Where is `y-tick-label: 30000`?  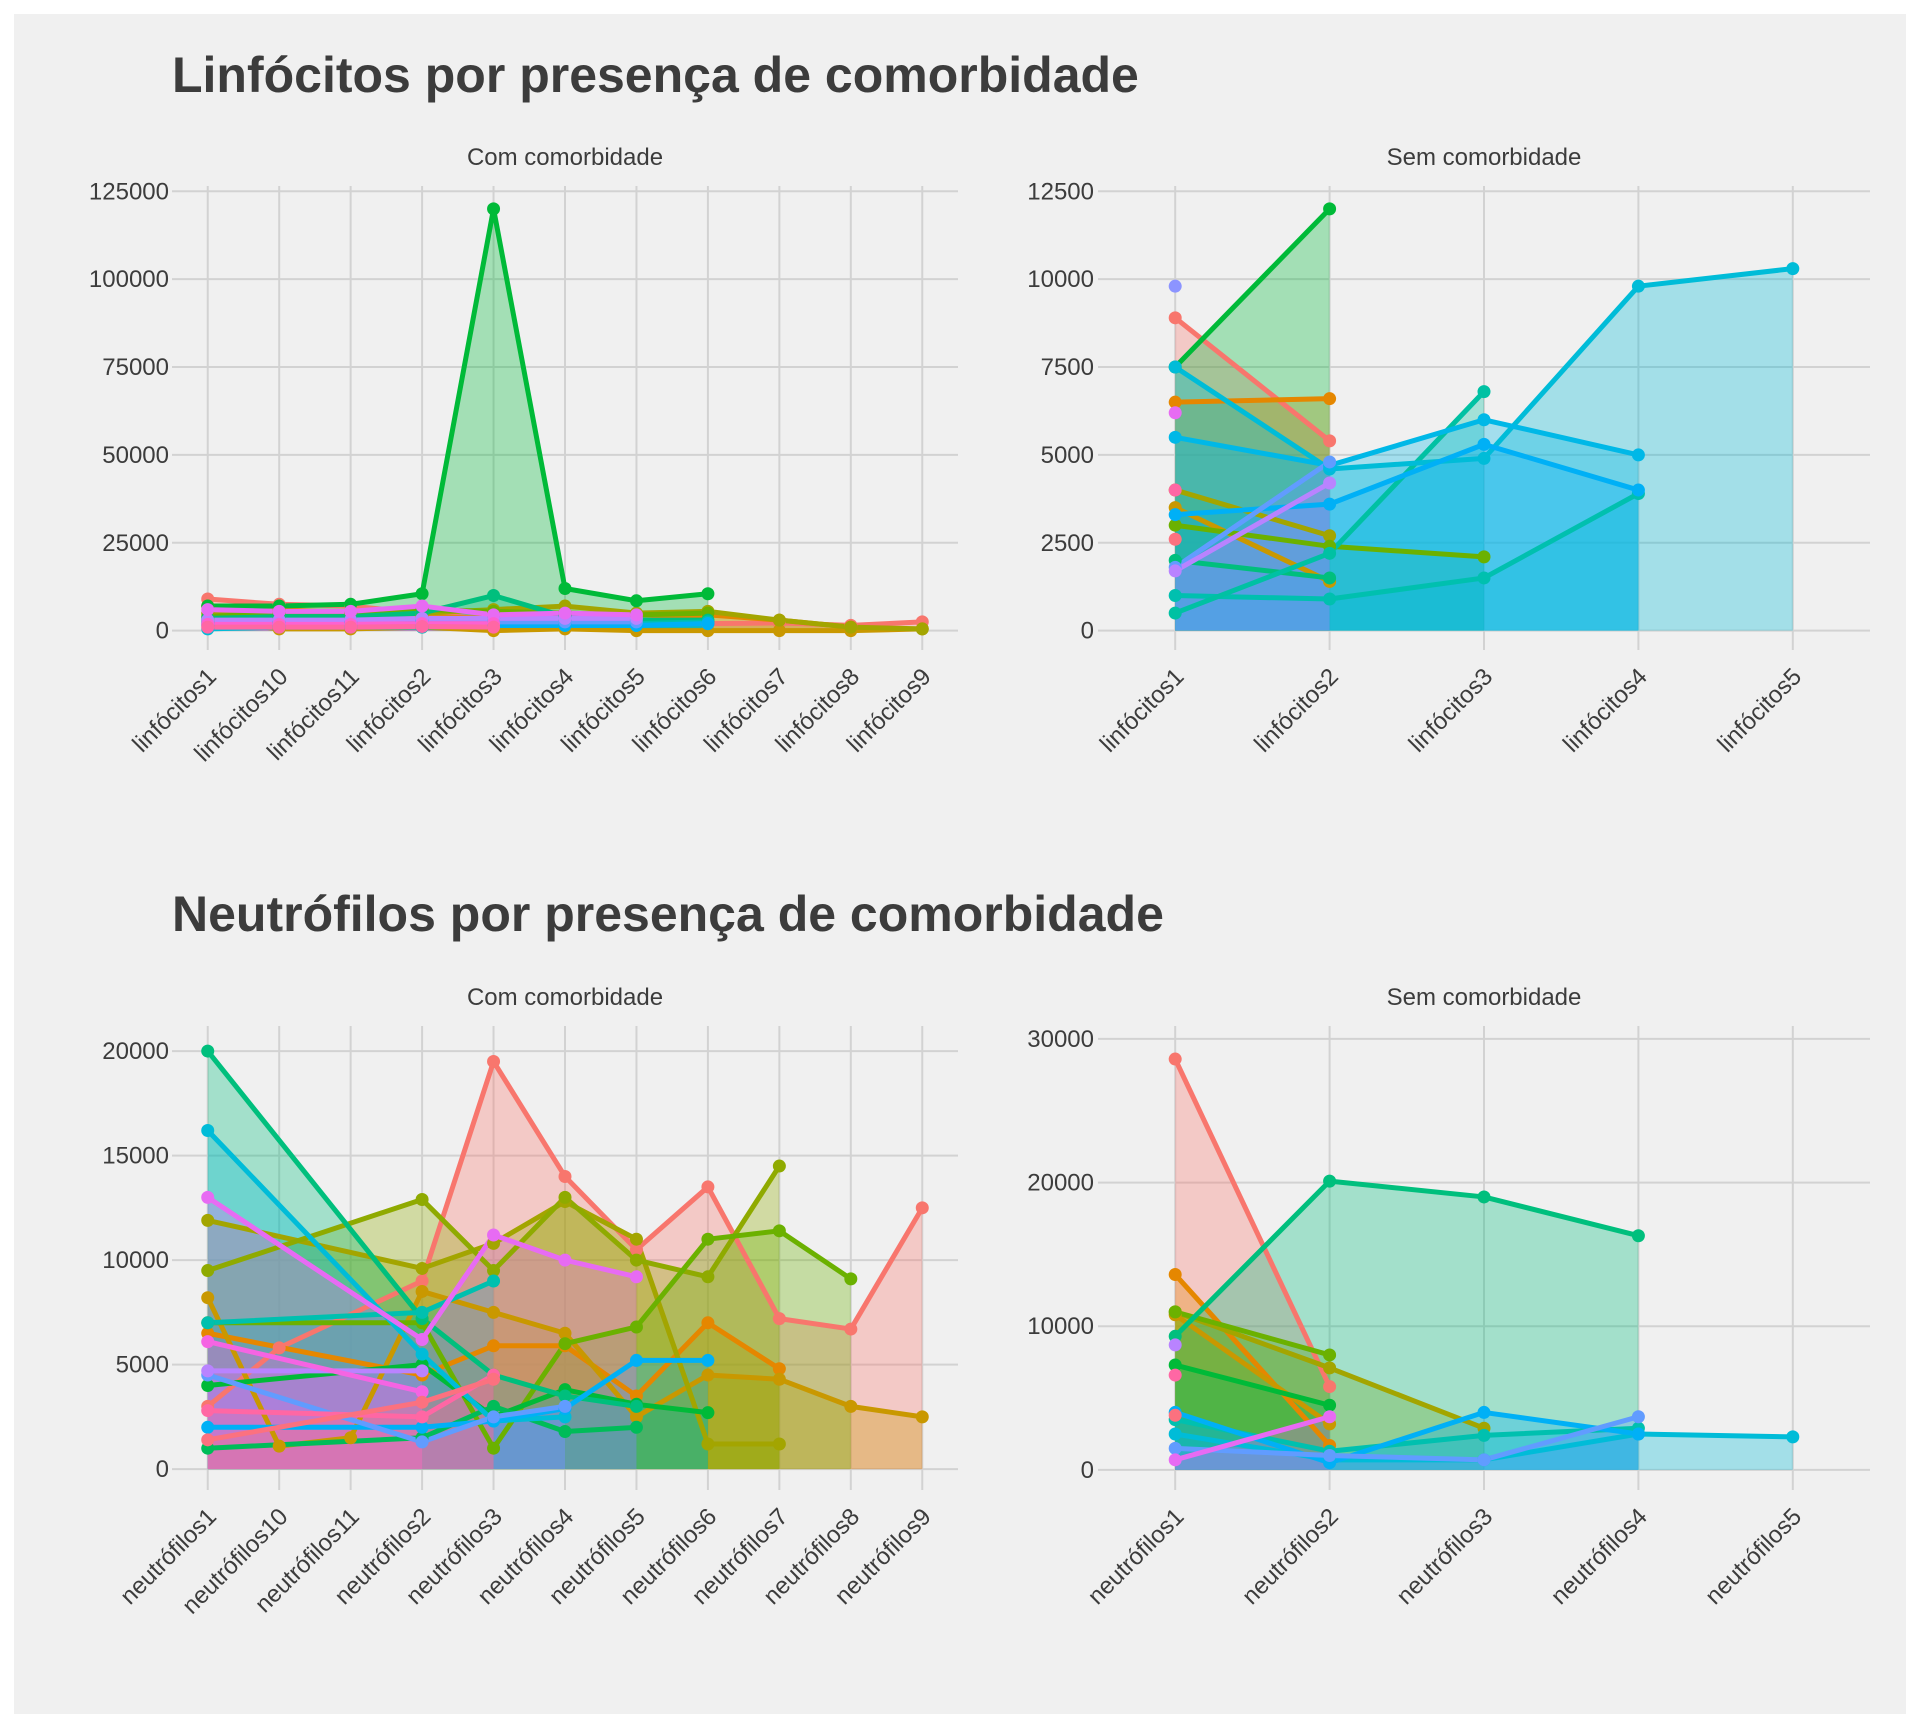
y-tick-label: 30000 is located at coordinates (1060, 1039).